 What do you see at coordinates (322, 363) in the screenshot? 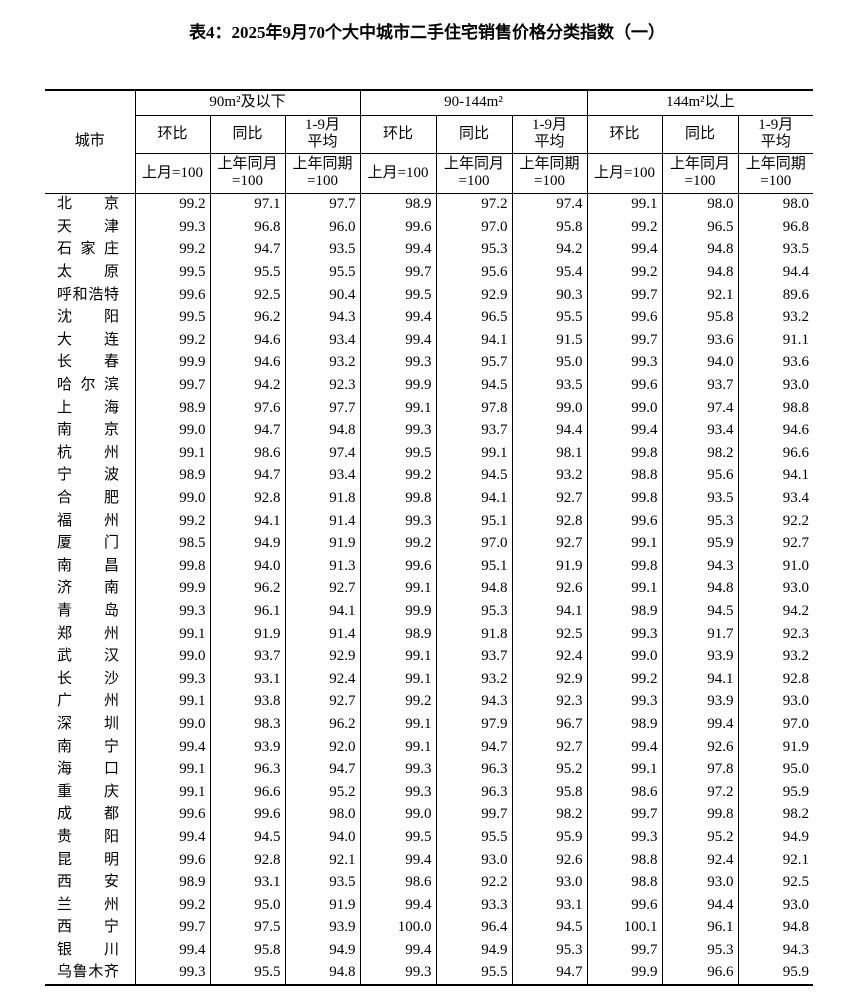
I see `value-cell: 93.2` at bounding box center [322, 363].